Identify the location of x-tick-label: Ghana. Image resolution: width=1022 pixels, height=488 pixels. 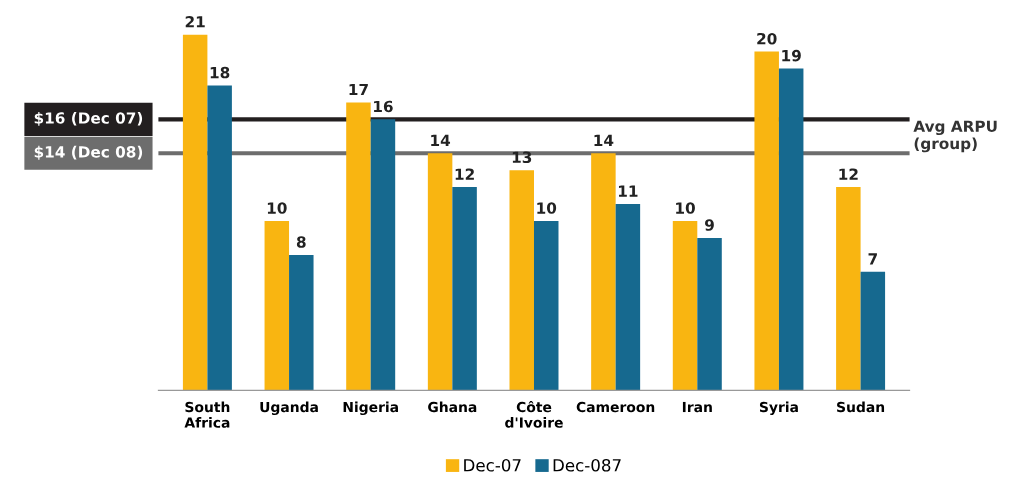
(452, 407).